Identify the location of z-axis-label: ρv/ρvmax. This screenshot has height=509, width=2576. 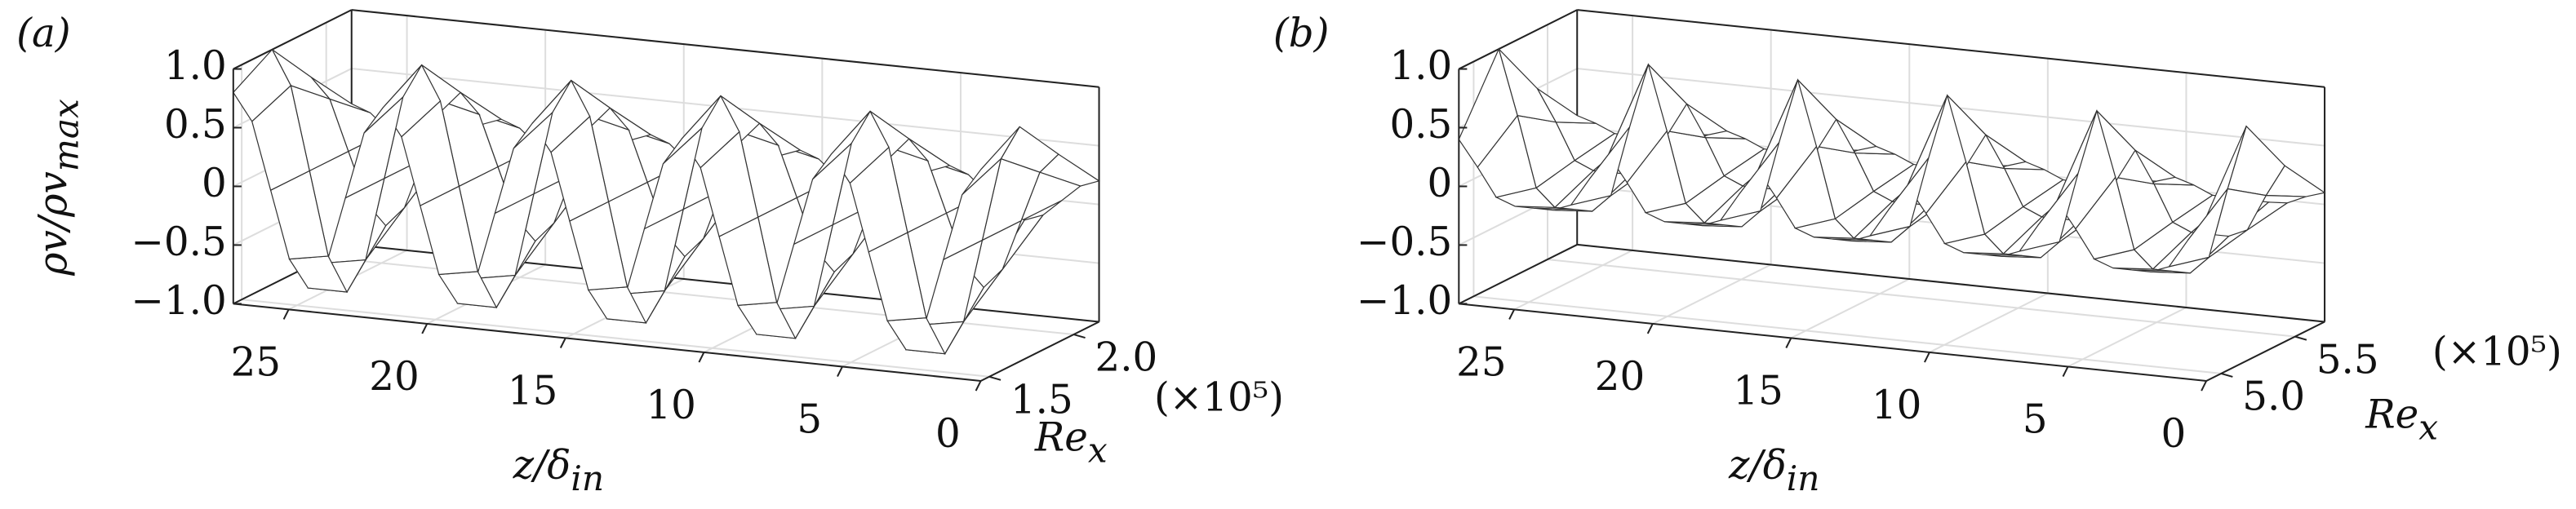
(58, 188).